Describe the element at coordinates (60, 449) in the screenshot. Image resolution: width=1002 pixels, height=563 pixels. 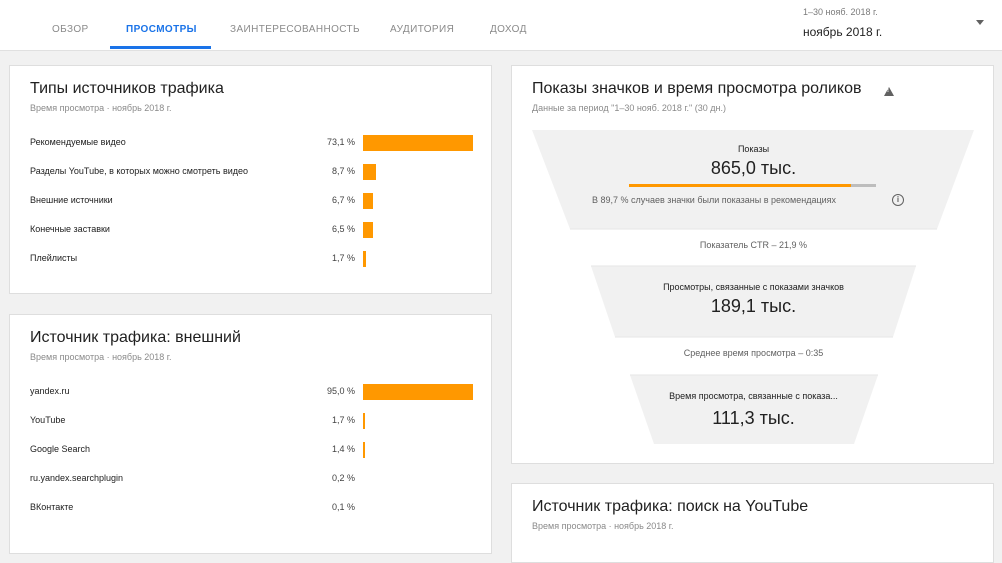
I see `list-item-label: Google Search` at that location.